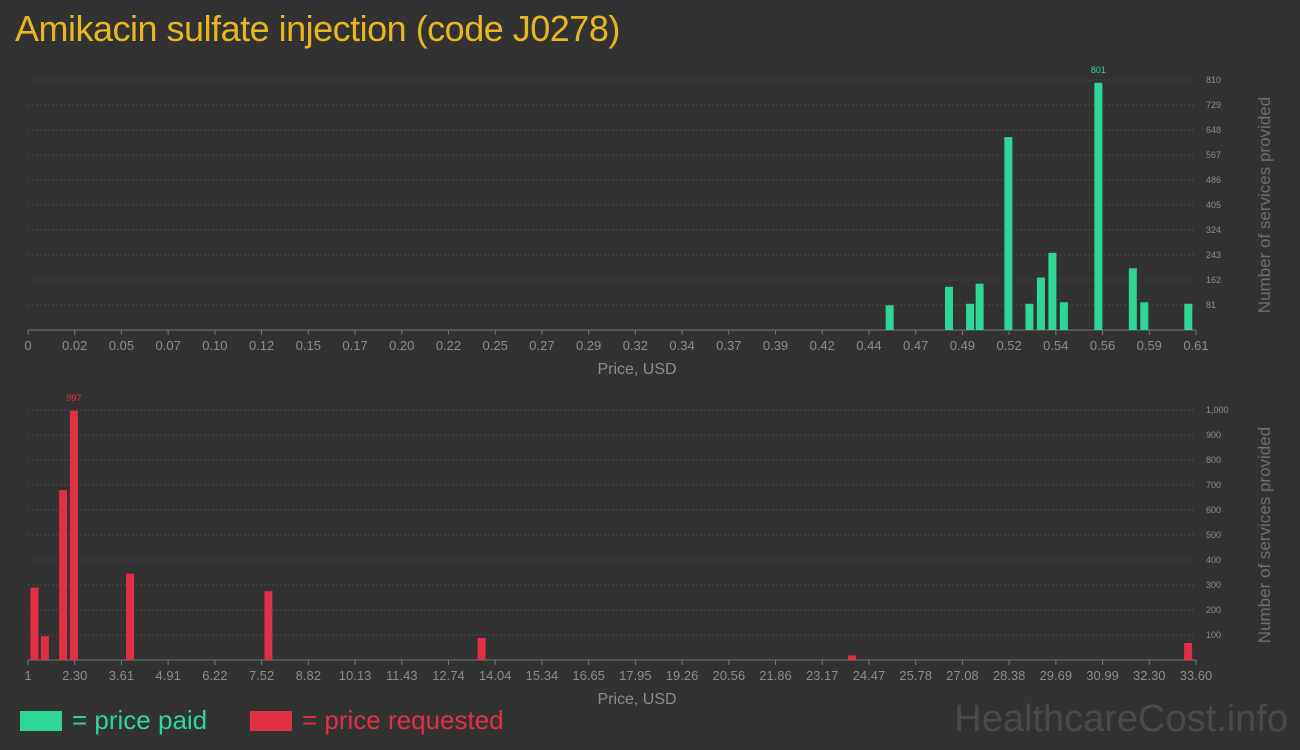 The image size is (1300, 750). Describe the element at coordinates (1213, 585) in the screenshot. I see `y-tick-label: 300` at that location.